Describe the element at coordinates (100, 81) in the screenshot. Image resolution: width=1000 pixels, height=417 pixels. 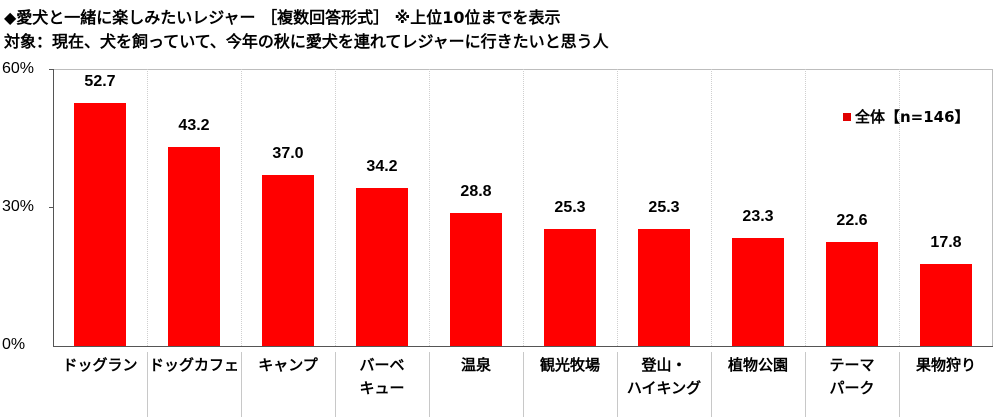
I see `data-label: 52.7` at that location.